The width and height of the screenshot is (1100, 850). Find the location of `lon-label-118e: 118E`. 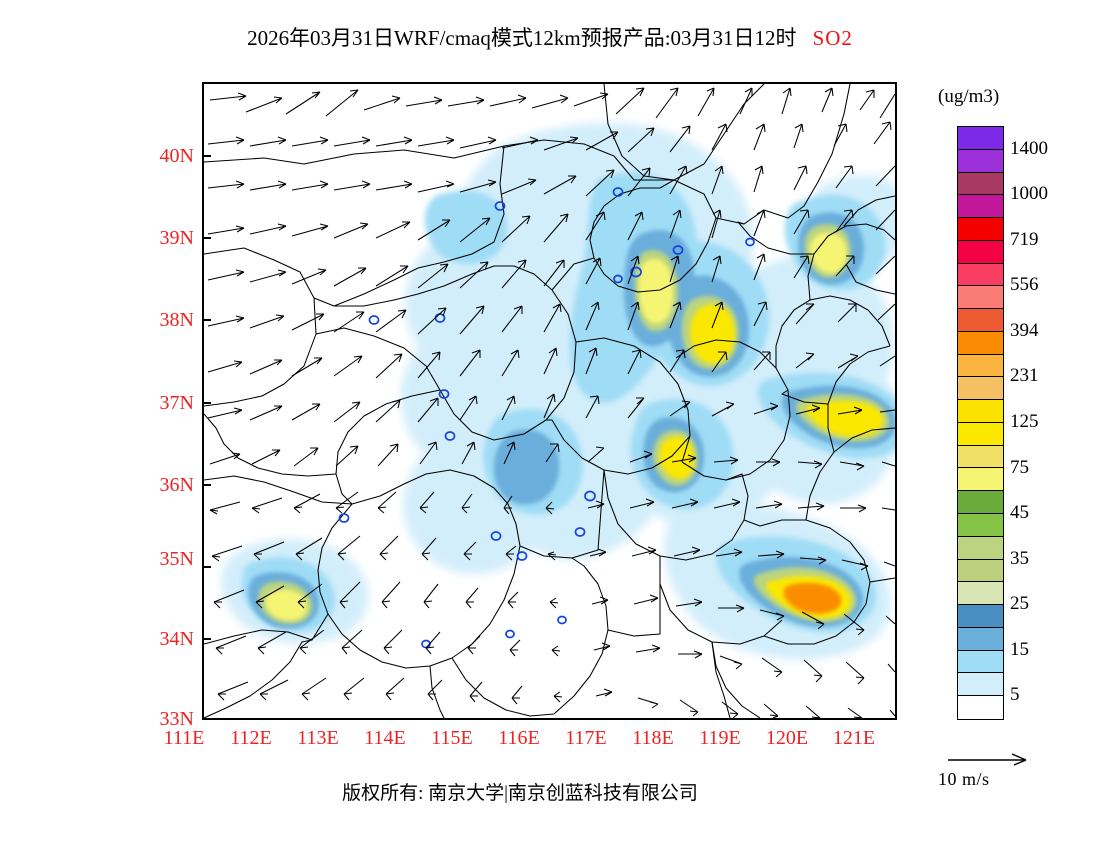

lon-label-118e: 118E is located at coordinates (653, 738).